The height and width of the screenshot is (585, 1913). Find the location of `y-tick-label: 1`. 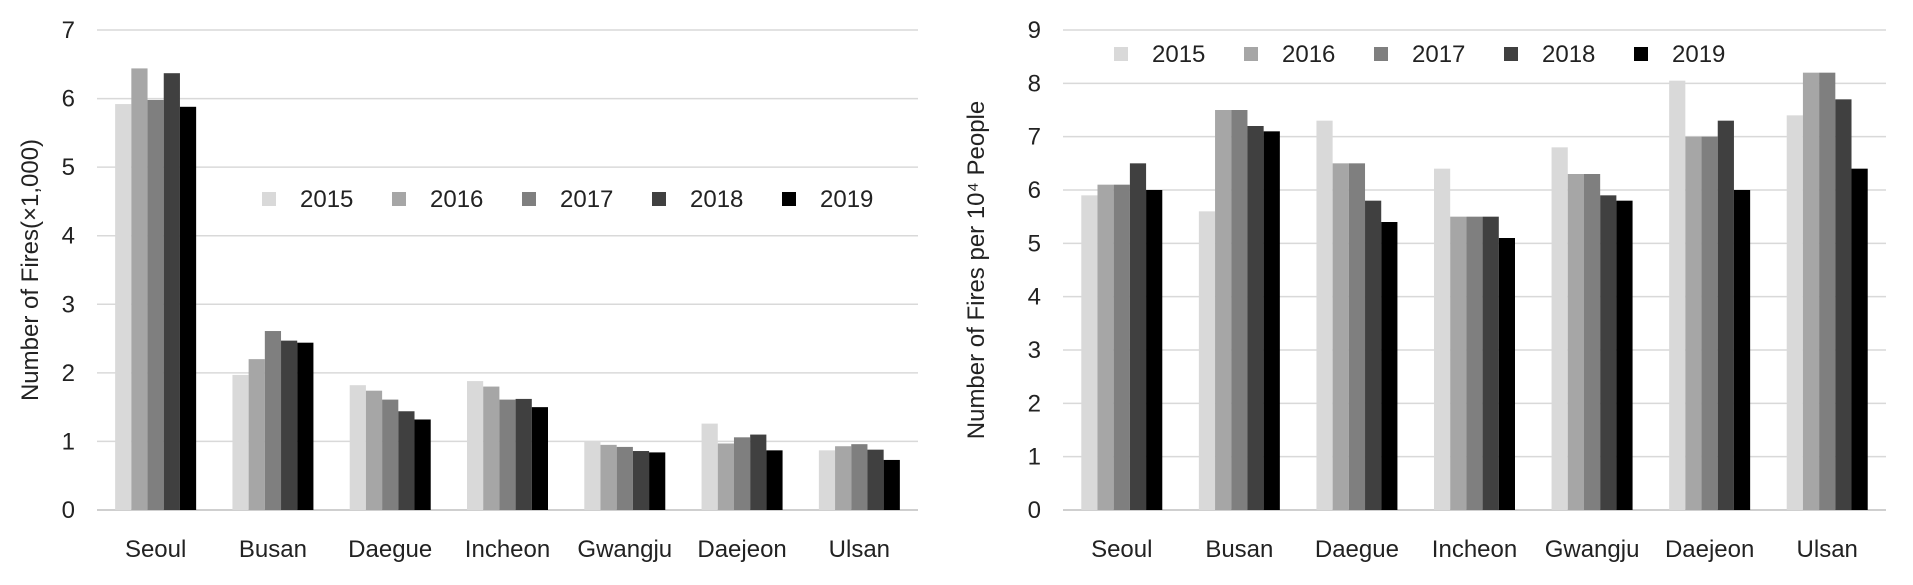

y-tick-label: 1 is located at coordinates (68, 441).